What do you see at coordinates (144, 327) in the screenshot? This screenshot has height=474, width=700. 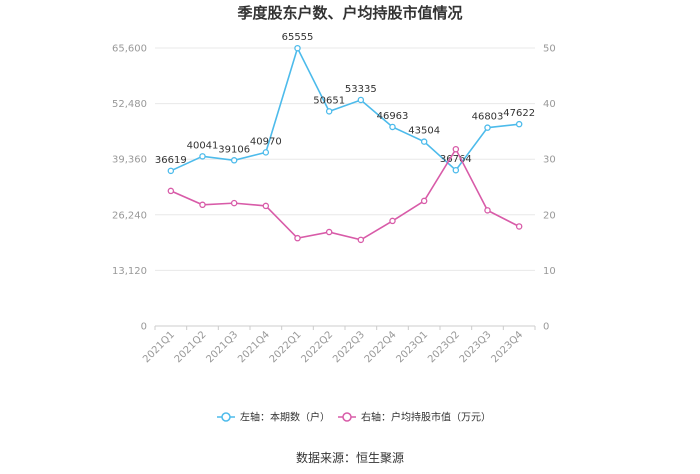 I see `left-axis-tick-label: 0` at bounding box center [144, 327].